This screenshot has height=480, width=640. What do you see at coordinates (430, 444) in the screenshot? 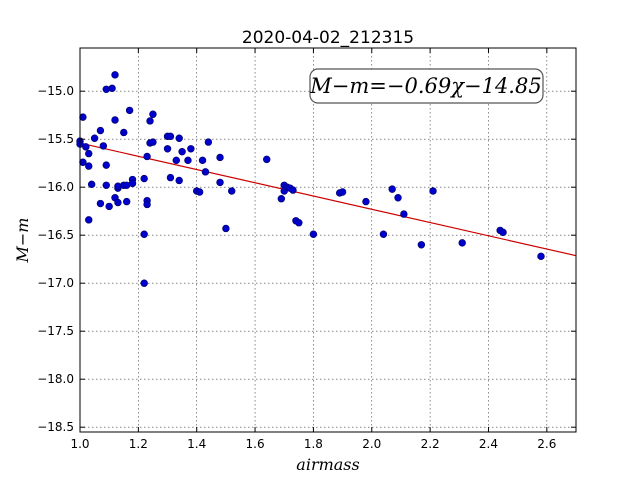
I see `x-tick-label: 2.2` at bounding box center [430, 444].